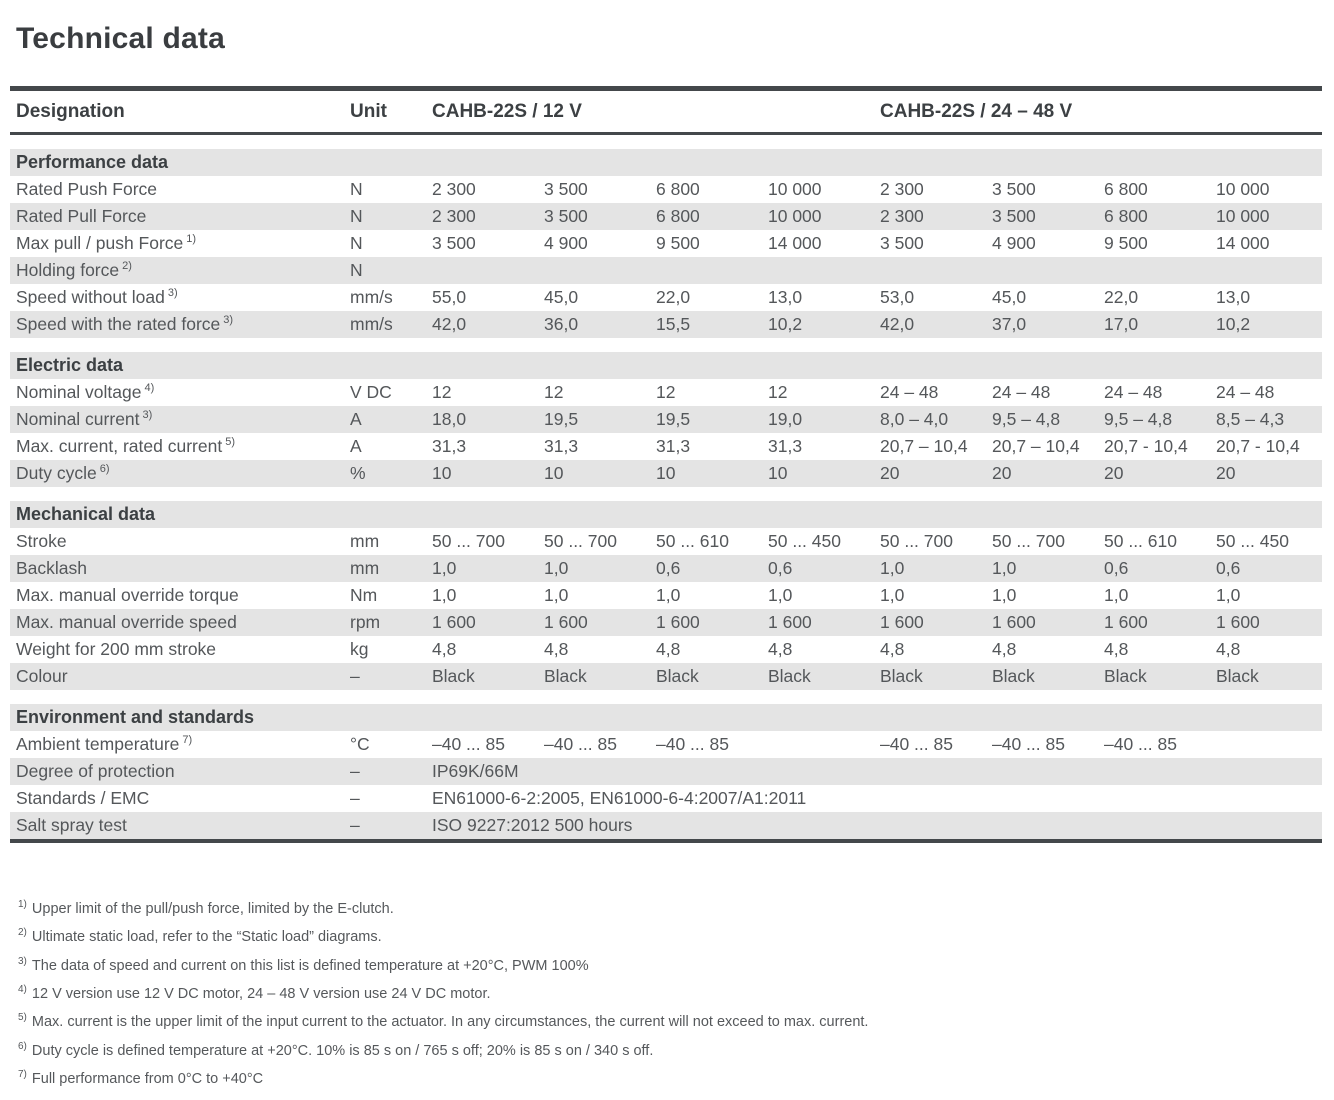 This screenshot has height=1100, width=1334. What do you see at coordinates (673, 419) in the screenshot?
I see `value-cell: 19,5` at bounding box center [673, 419].